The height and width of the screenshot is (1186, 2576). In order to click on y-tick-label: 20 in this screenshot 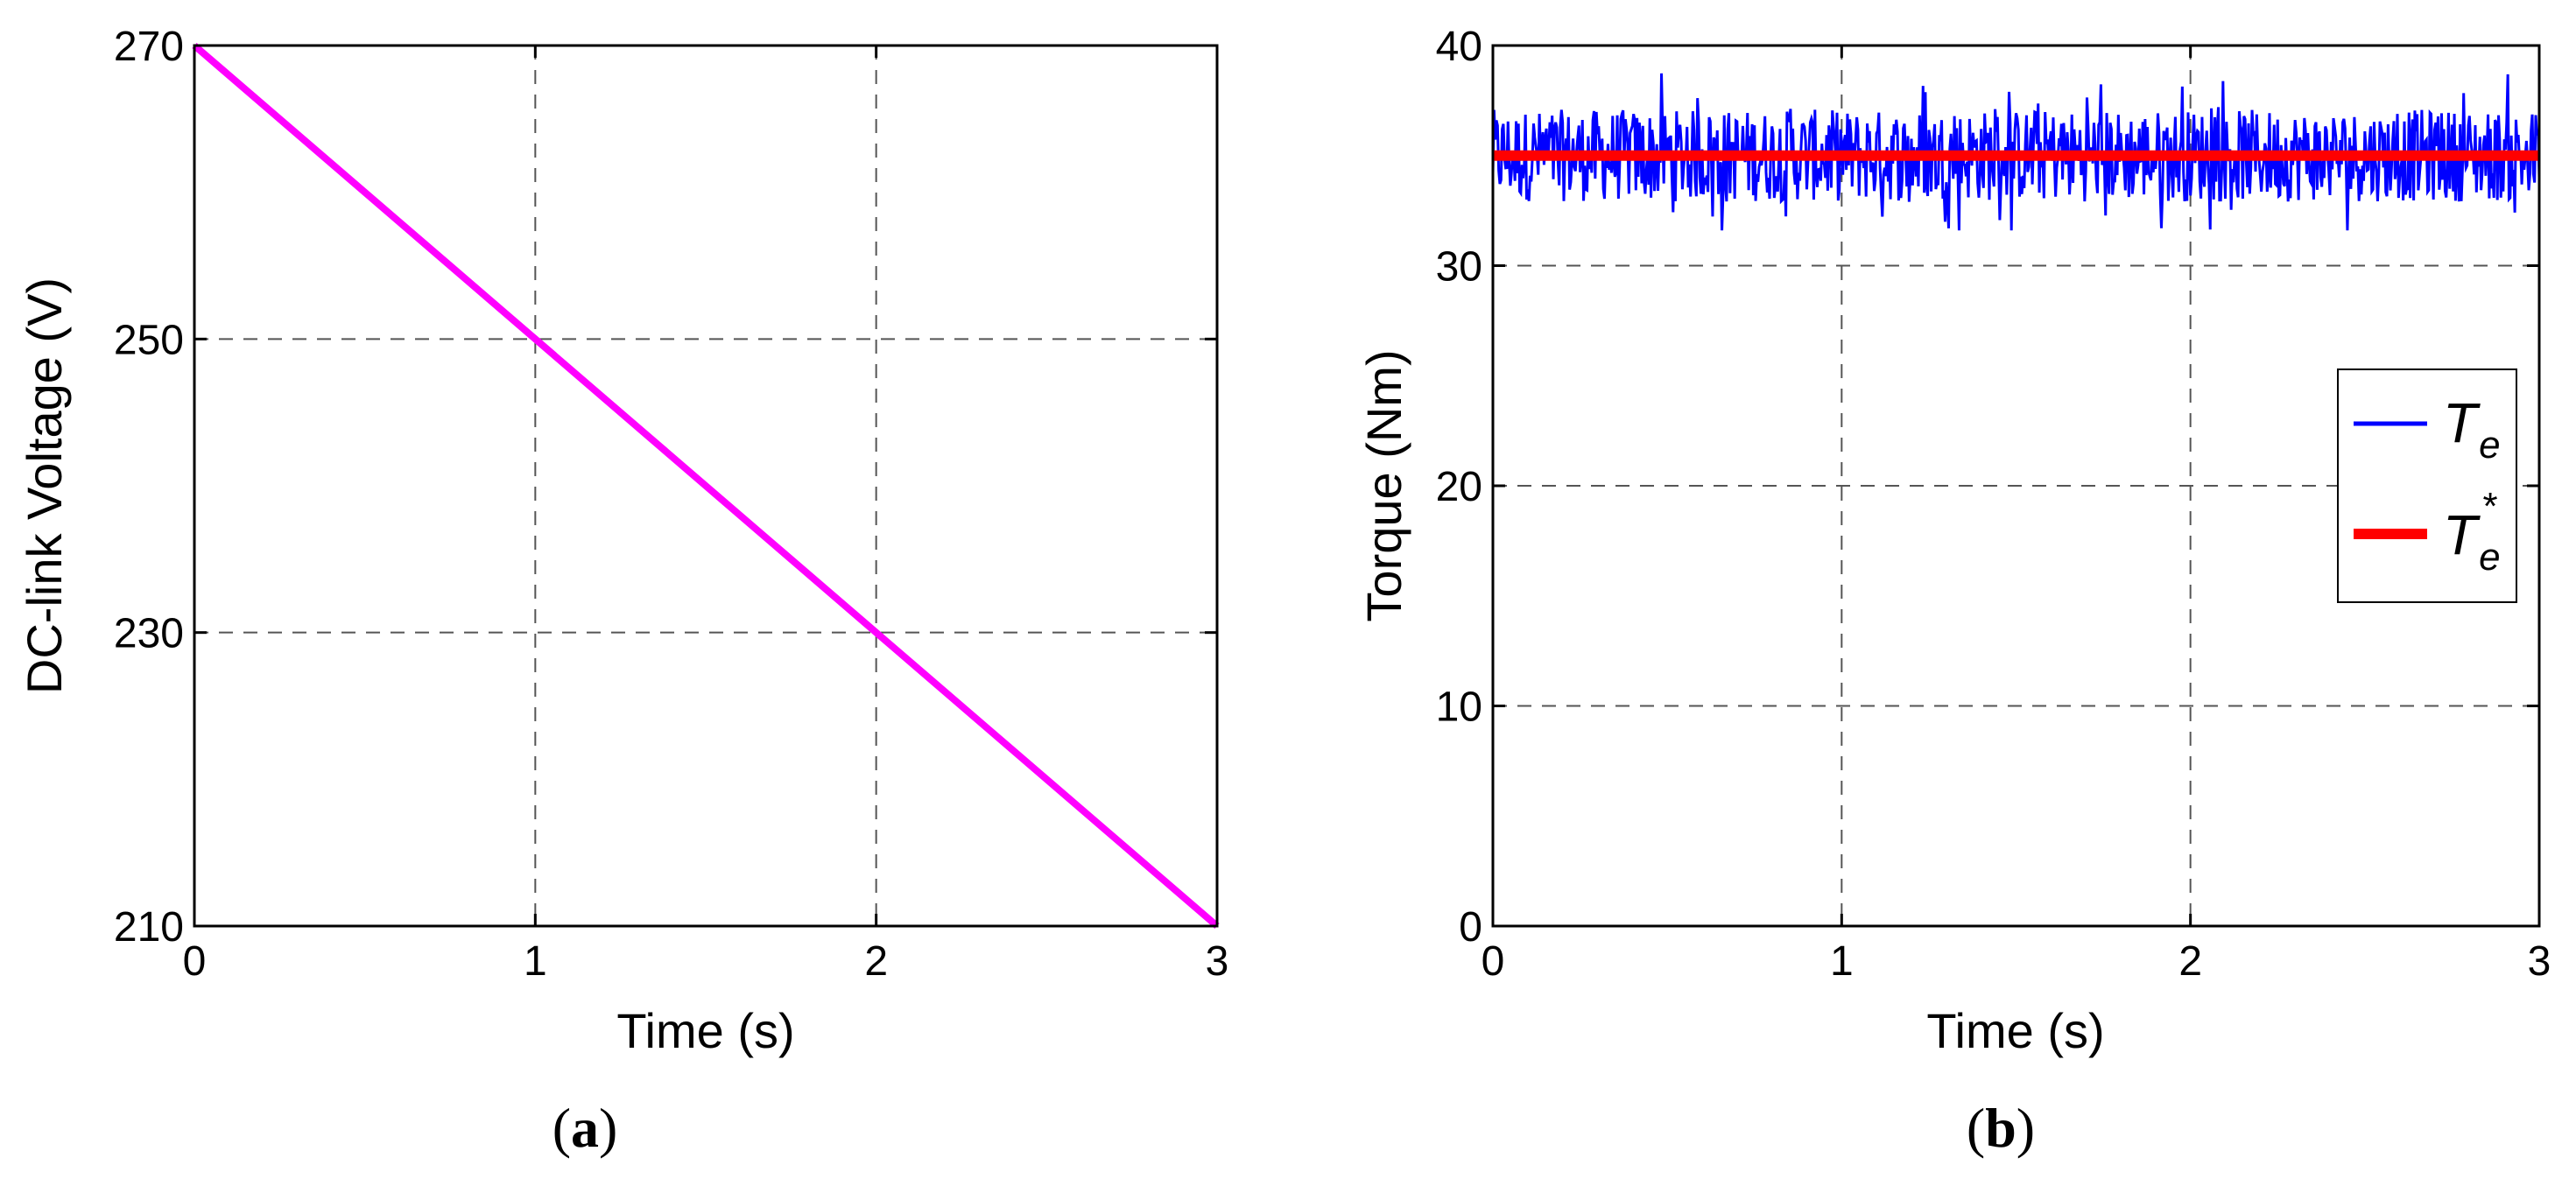, I will do `click(1459, 487)`.